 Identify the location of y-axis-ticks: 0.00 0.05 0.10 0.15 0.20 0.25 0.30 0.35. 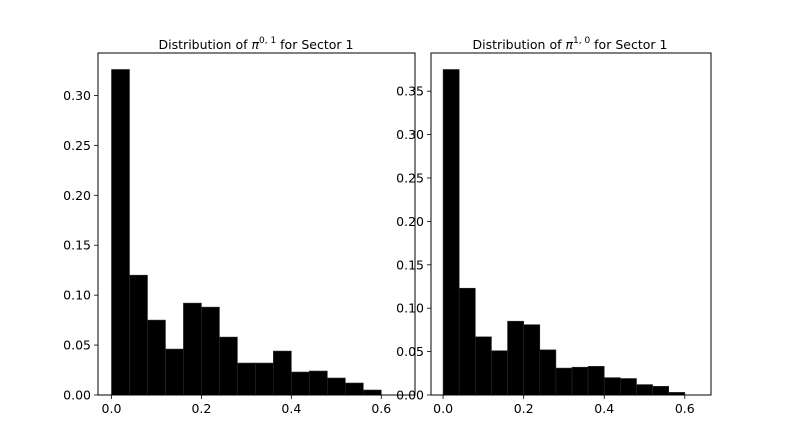
(413, 243).